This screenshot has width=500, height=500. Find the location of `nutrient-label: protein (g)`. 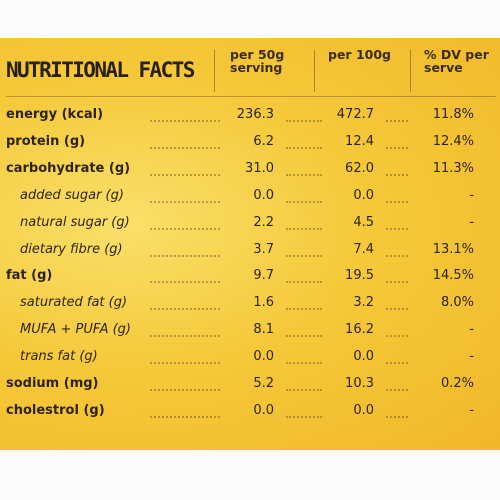

nutrient-label: protein (g) is located at coordinates (46, 141).